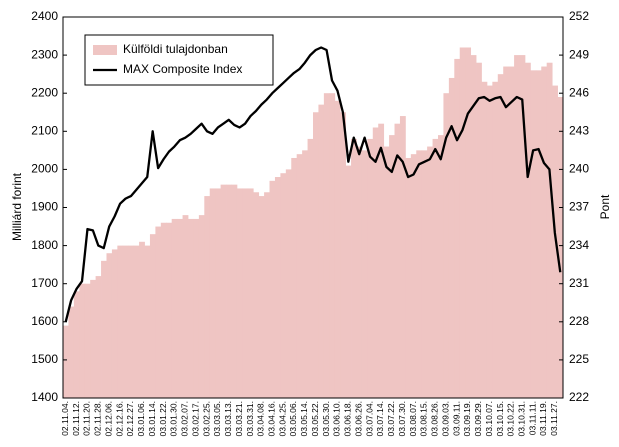 The height and width of the screenshot is (447, 619). Describe the element at coordinates (44, 16) in the screenshot. I see `y-tick-label: 2400` at that location.